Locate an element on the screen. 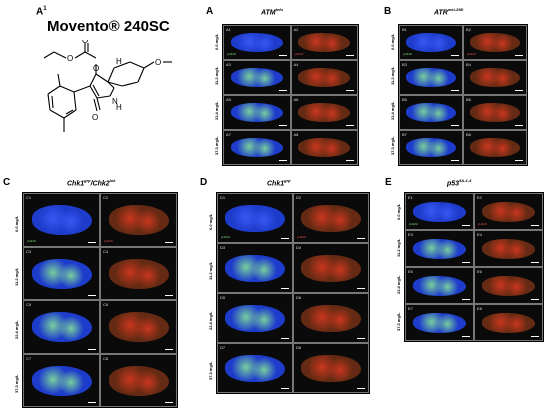  micrograph-label: C2 is located at coordinates (106, 197).